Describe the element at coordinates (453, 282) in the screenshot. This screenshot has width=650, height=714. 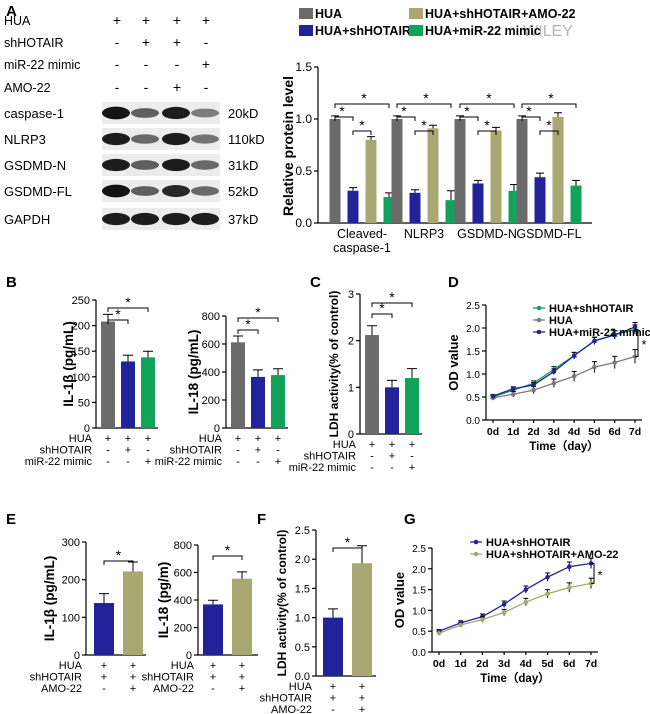
I see `panel-label-d: D` at that location.